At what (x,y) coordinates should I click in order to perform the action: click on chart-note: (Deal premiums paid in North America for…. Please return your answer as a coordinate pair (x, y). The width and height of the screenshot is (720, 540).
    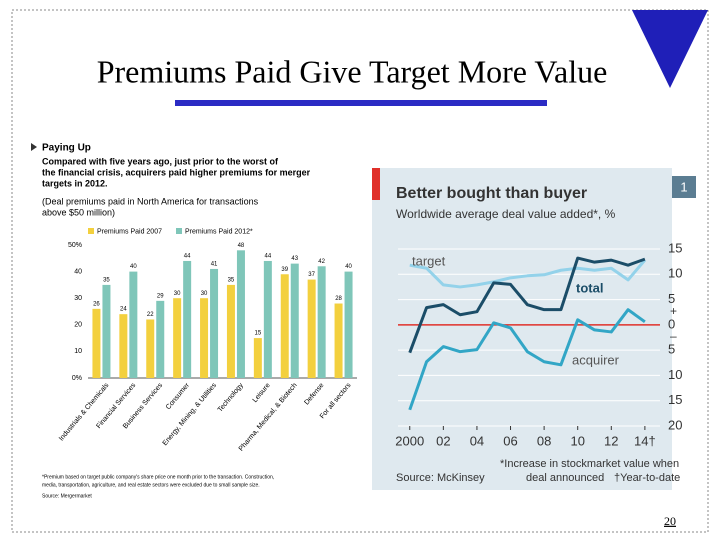
    Looking at the image, I should click on (150, 201).